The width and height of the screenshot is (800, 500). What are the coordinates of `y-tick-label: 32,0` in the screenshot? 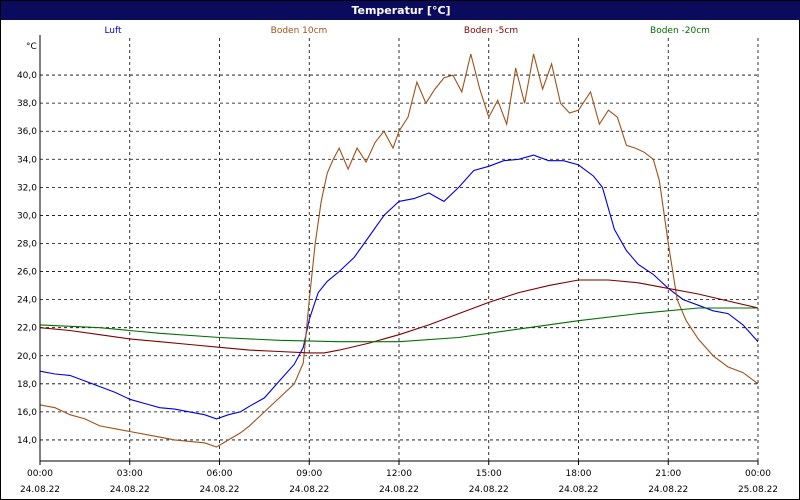 It's located at (27, 188).